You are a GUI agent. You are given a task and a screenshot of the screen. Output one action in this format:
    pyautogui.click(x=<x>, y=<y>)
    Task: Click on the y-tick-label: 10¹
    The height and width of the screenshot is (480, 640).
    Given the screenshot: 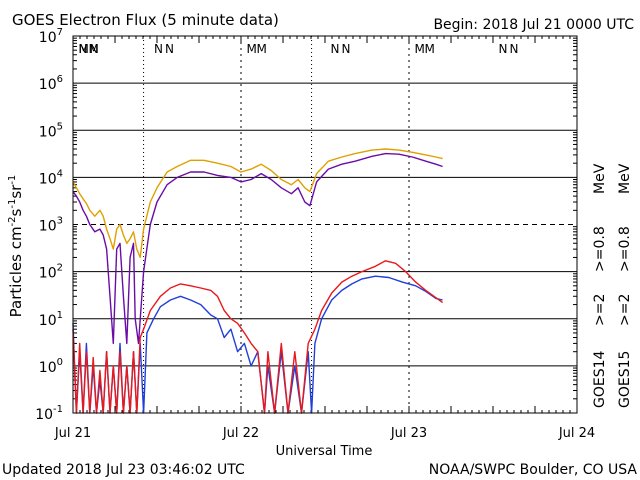 What is the action you would take?
    pyautogui.click(x=51, y=319)
    